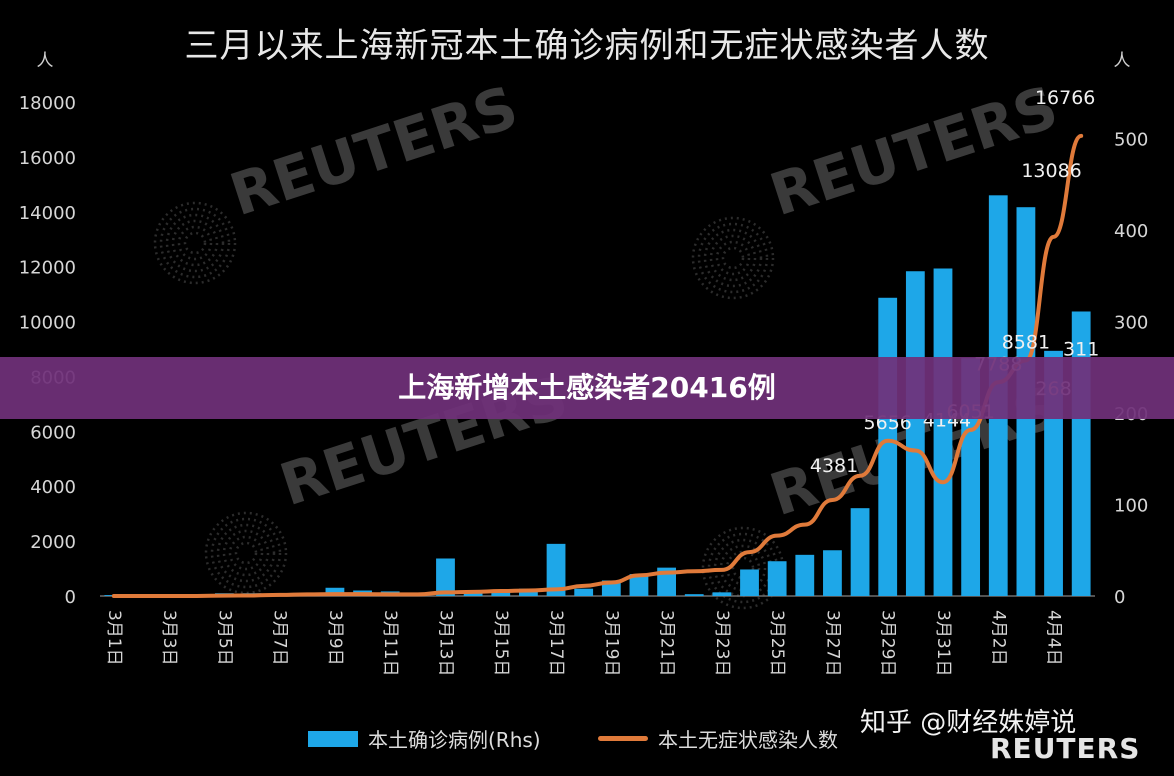  I want to click on legend-item-bar: 本土确诊病例(Rhs), so click(424, 738).